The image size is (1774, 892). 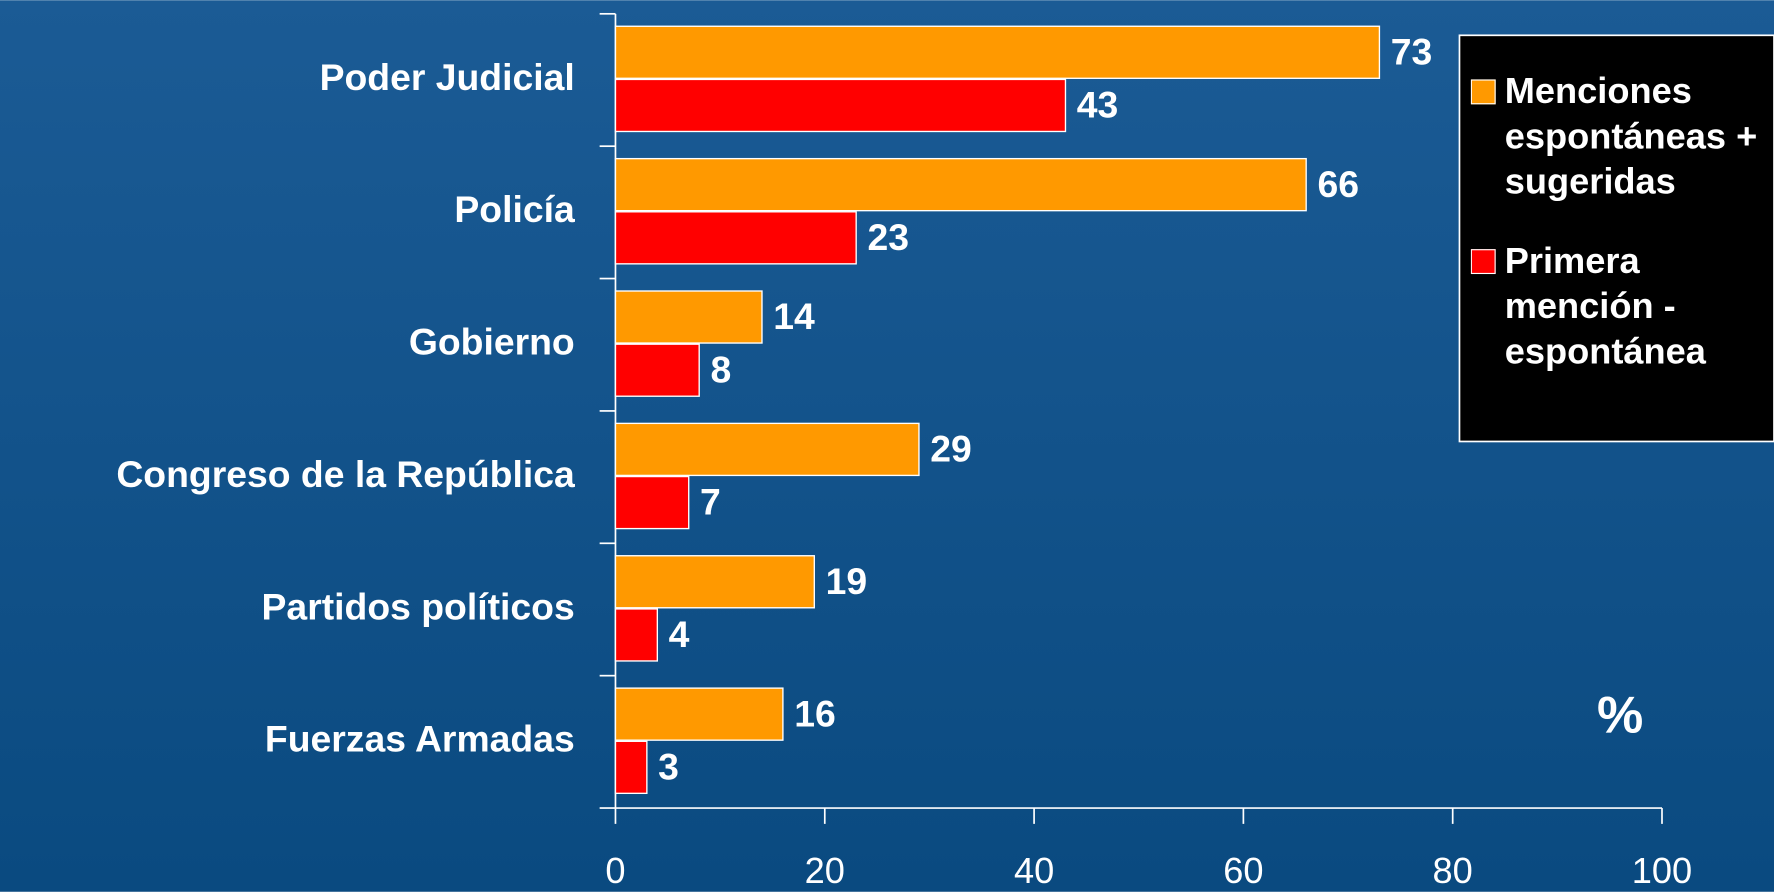 What do you see at coordinates (1605, 306) in the screenshot?
I see `legend-label: Primera mención - espontánea` at bounding box center [1605, 306].